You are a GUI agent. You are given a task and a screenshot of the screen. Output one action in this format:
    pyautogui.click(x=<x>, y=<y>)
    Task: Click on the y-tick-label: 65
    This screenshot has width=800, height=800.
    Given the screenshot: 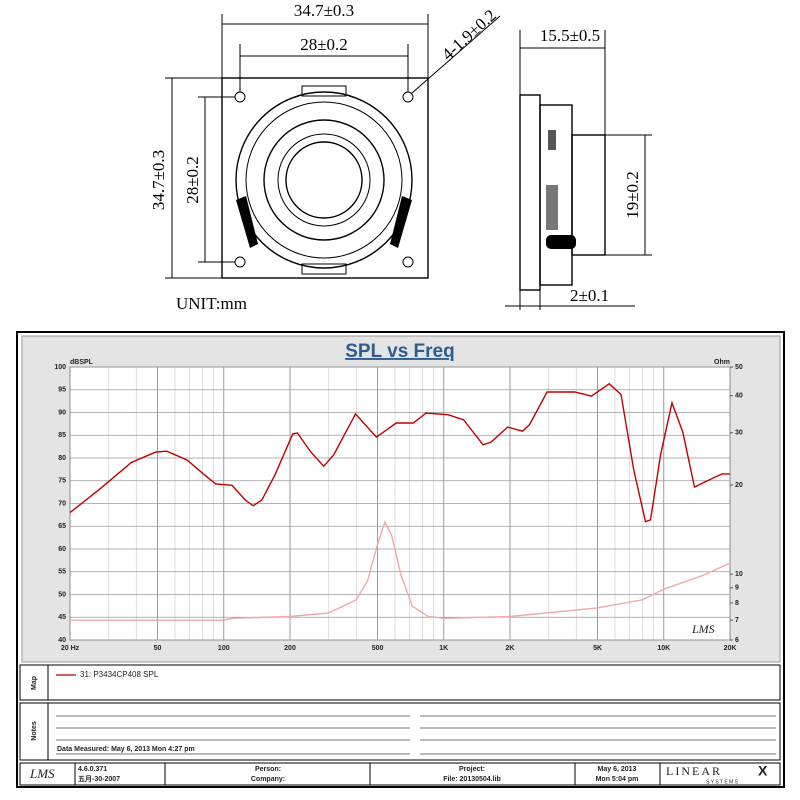 What is the action you would take?
    pyautogui.click(x=62, y=526)
    